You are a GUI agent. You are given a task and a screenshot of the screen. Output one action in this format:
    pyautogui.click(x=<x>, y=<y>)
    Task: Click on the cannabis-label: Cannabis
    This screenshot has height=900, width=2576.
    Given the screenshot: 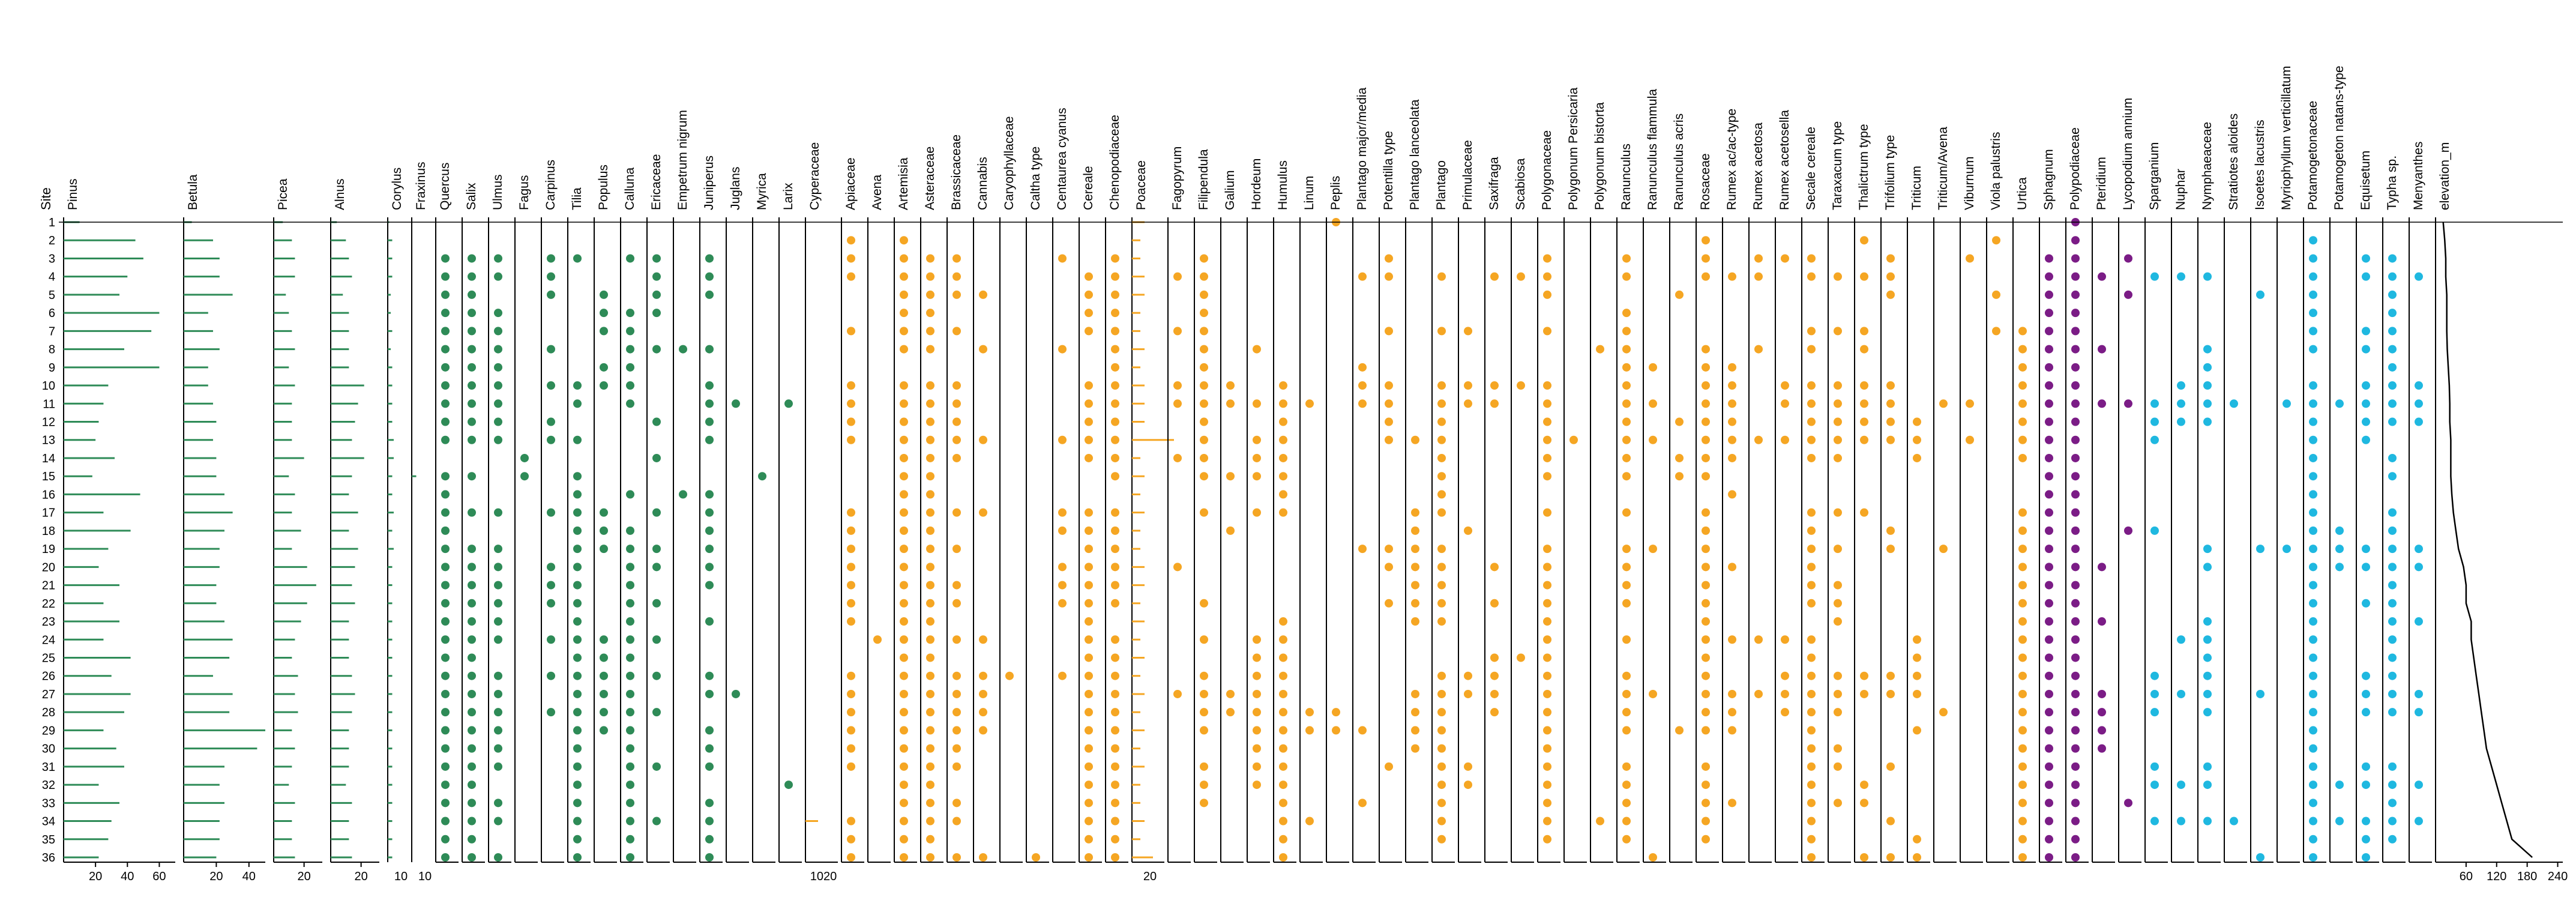 What is the action you would take?
    pyautogui.click(x=983, y=183)
    